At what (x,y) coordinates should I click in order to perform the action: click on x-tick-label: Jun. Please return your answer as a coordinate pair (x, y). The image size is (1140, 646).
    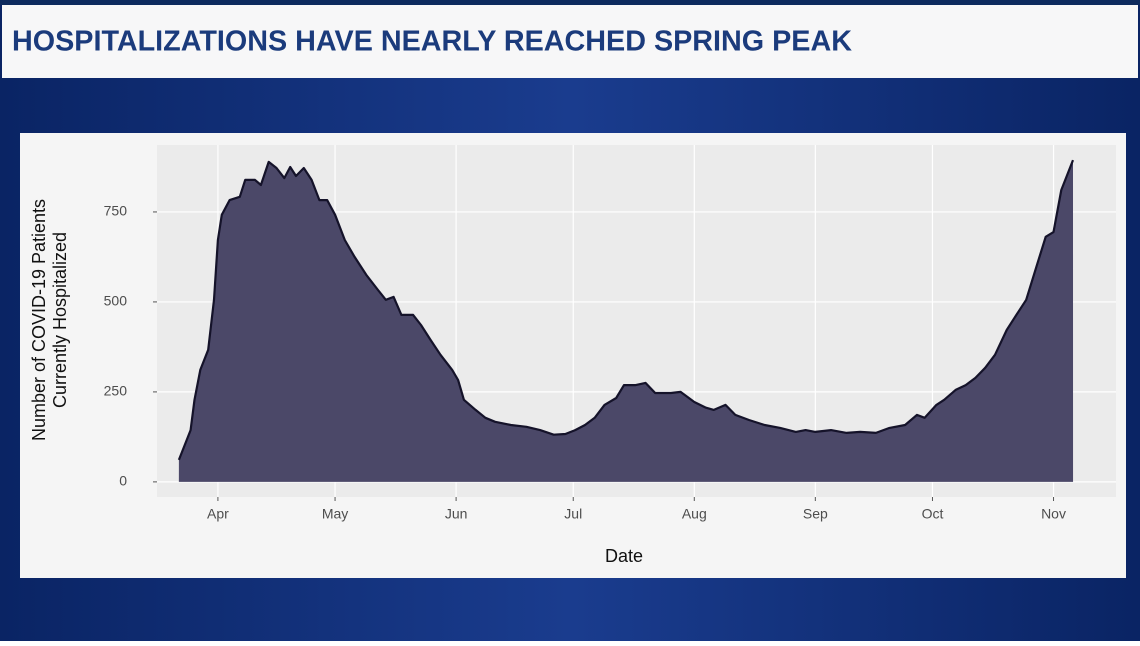
    Looking at the image, I should click on (456, 514).